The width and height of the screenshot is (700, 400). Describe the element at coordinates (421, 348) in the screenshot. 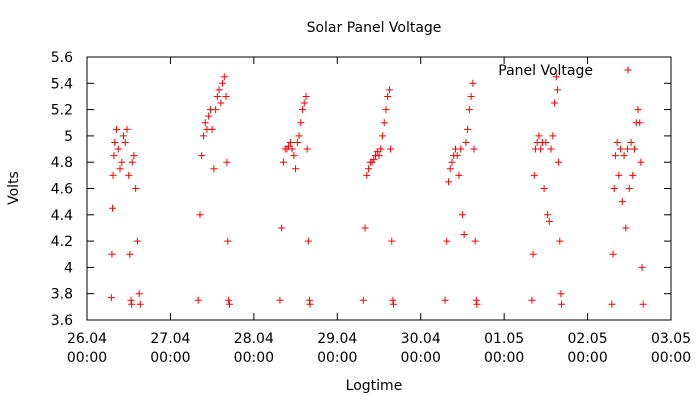

I see `x-tick-label: 30.04 00:00` at that location.